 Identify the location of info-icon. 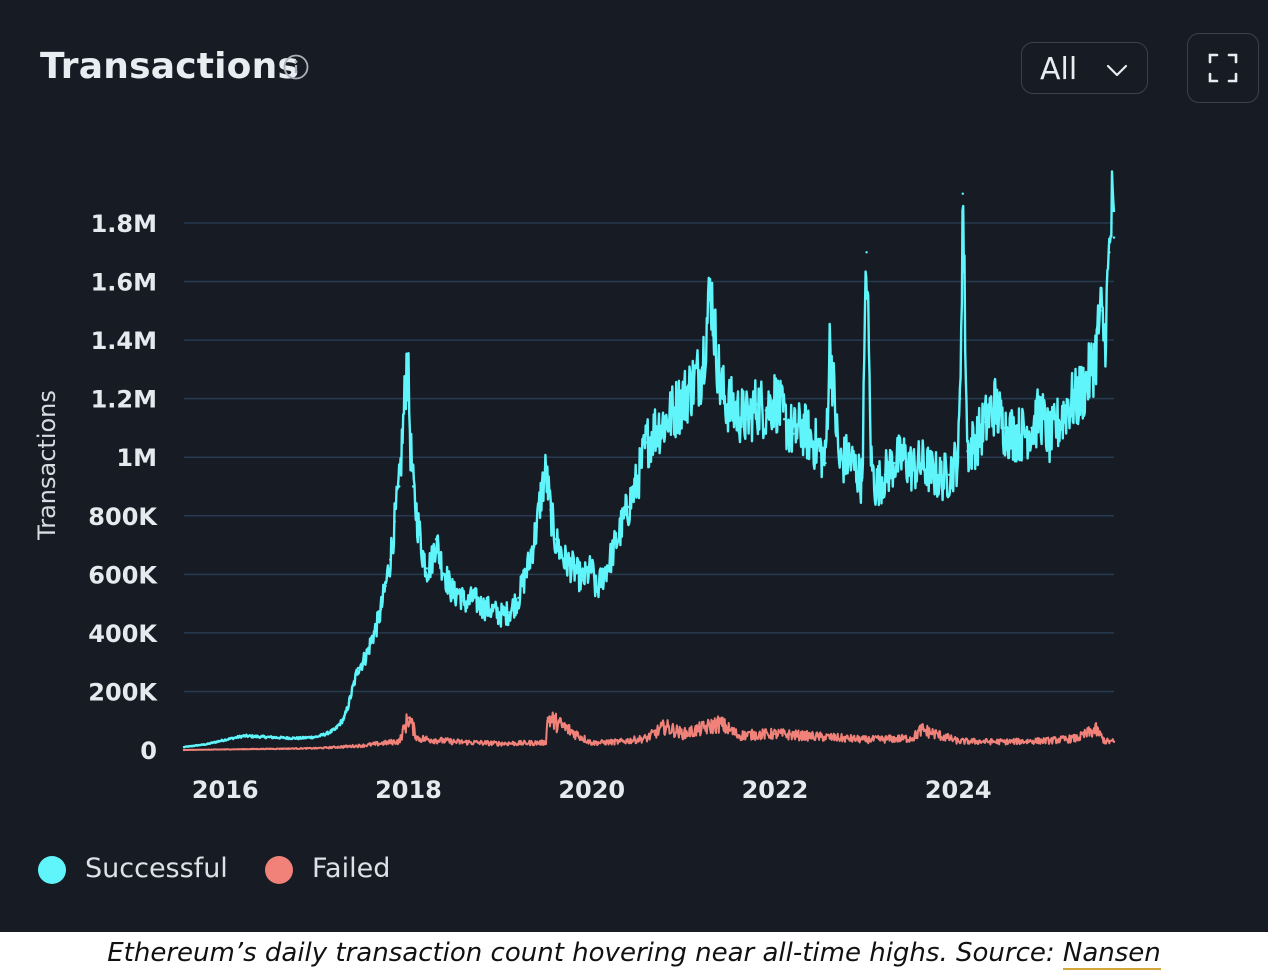
(296, 67).